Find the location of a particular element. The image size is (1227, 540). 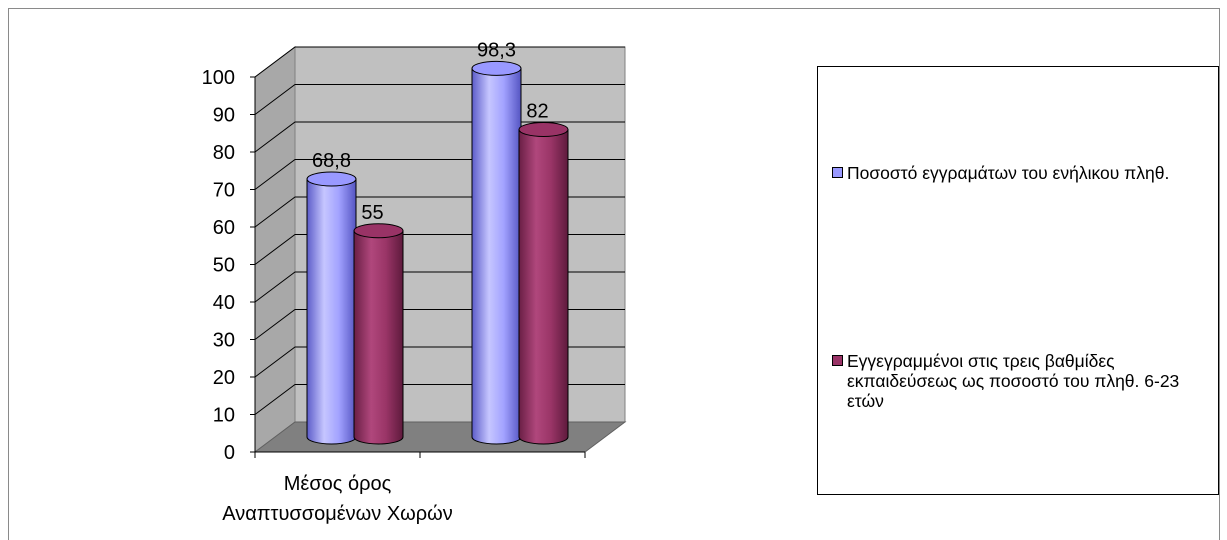

y-tick-label: 30 is located at coordinates (224, 341).